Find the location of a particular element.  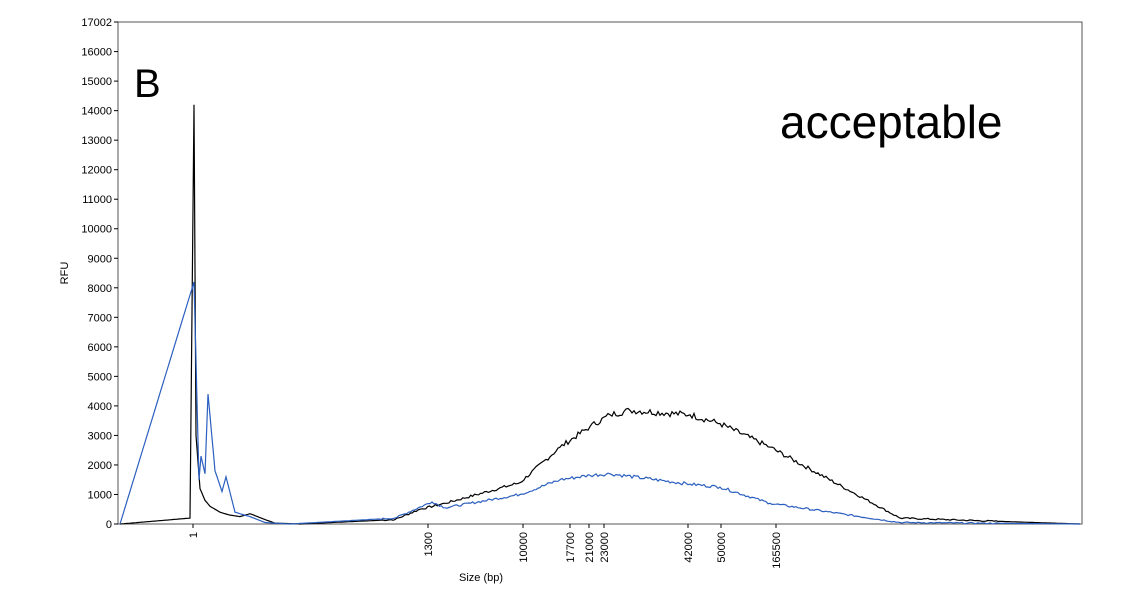

x-tick-label: 1 is located at coordinates (194, 535).